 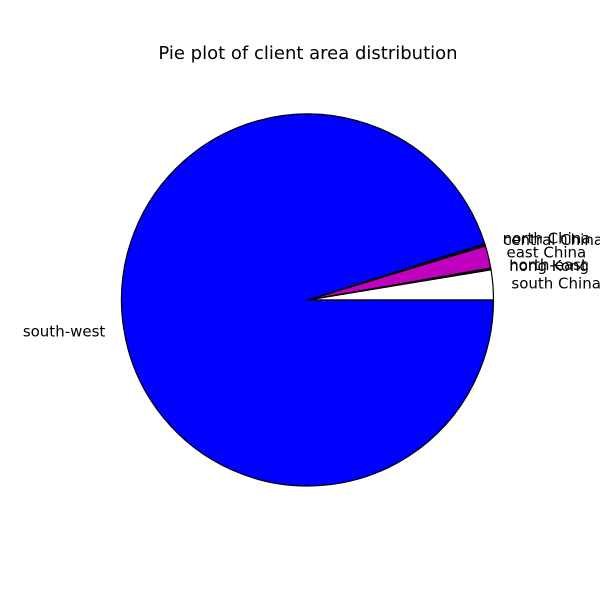 What do you see at coordinates (555, 283) in the screenshot?
I see `pie-label-south-china: south China` at bounding box center [555, 283].